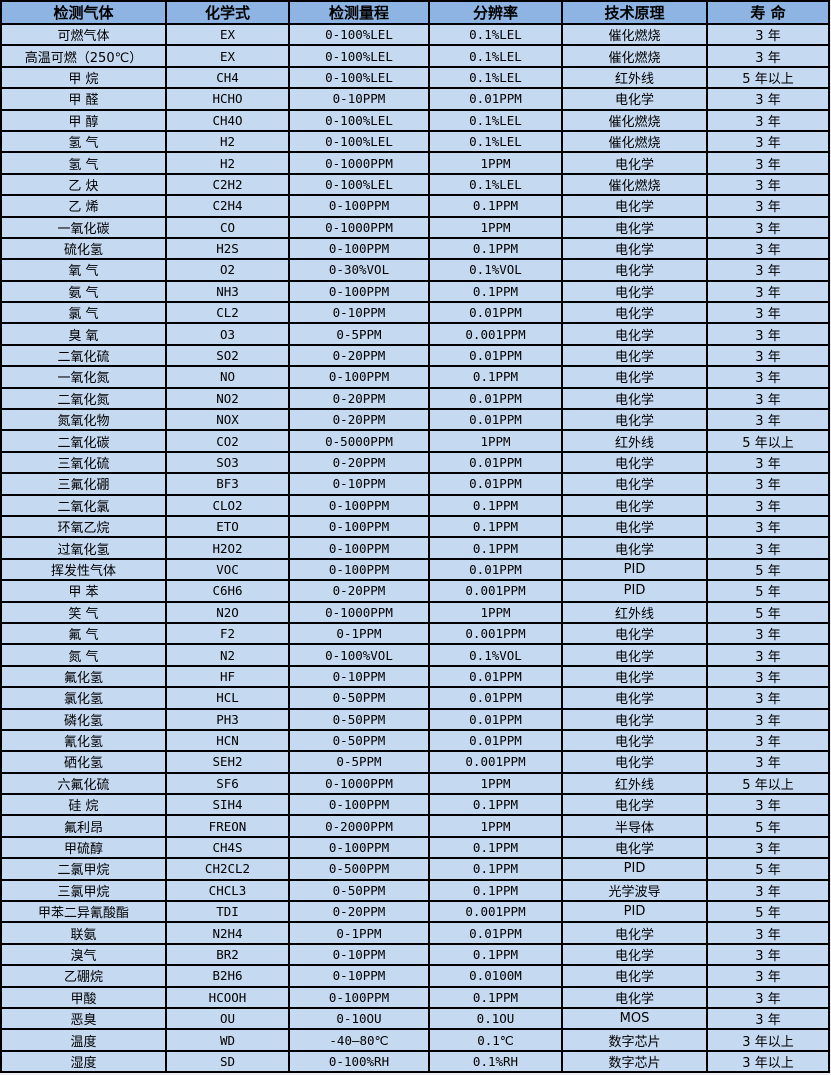  I want to click on table-row: 硒化氢 SEH2 0-5PPM 0.001PPM 电化学 3 年, so click(415, 762).